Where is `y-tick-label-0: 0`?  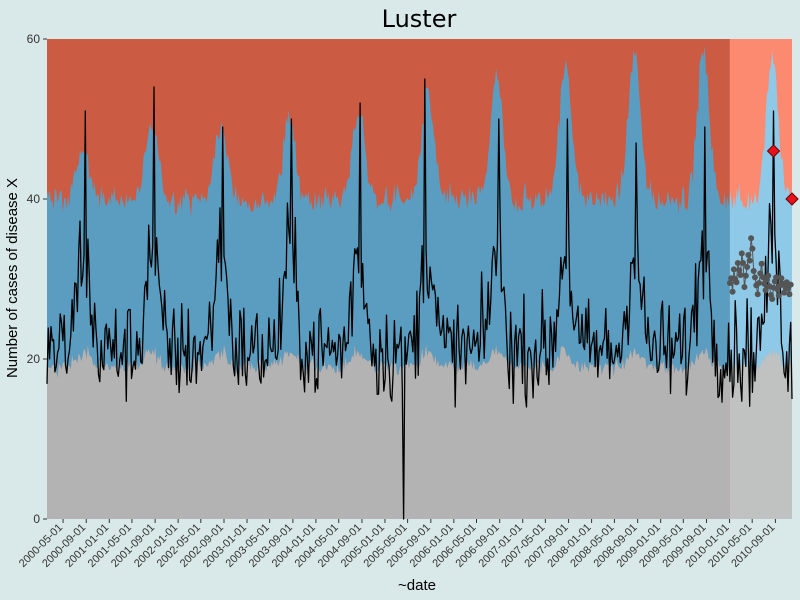 y-tick-label-0: 0 is located at coordinates (36, 519).